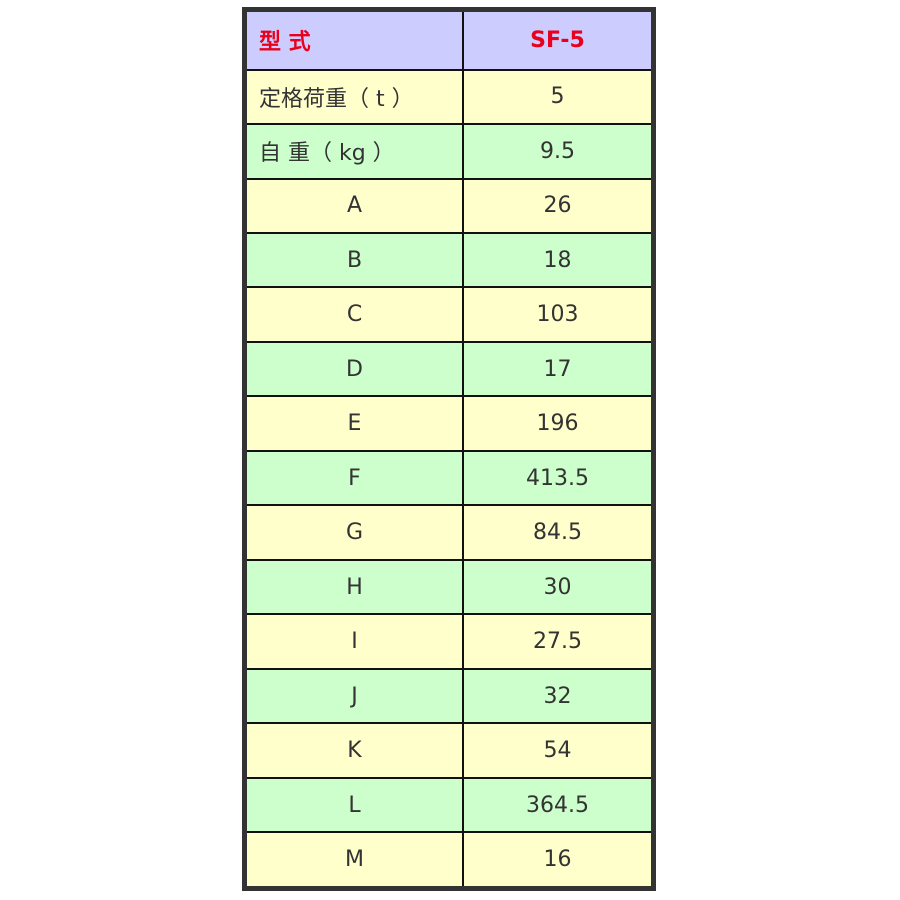 Image resolution: width=900 pixels, height=900 pixels. Describe the element at coordinates (558, 641) in the screenshot. I see `row-value: 27.5` at that location.